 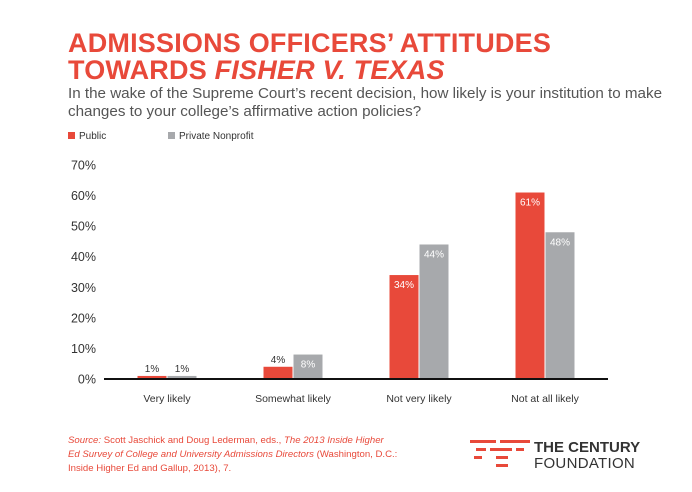 What do you see at coordinates (83, 257) in the screenshot?
I see `y-tick-label: 40%` at bounding box center [83, 257].